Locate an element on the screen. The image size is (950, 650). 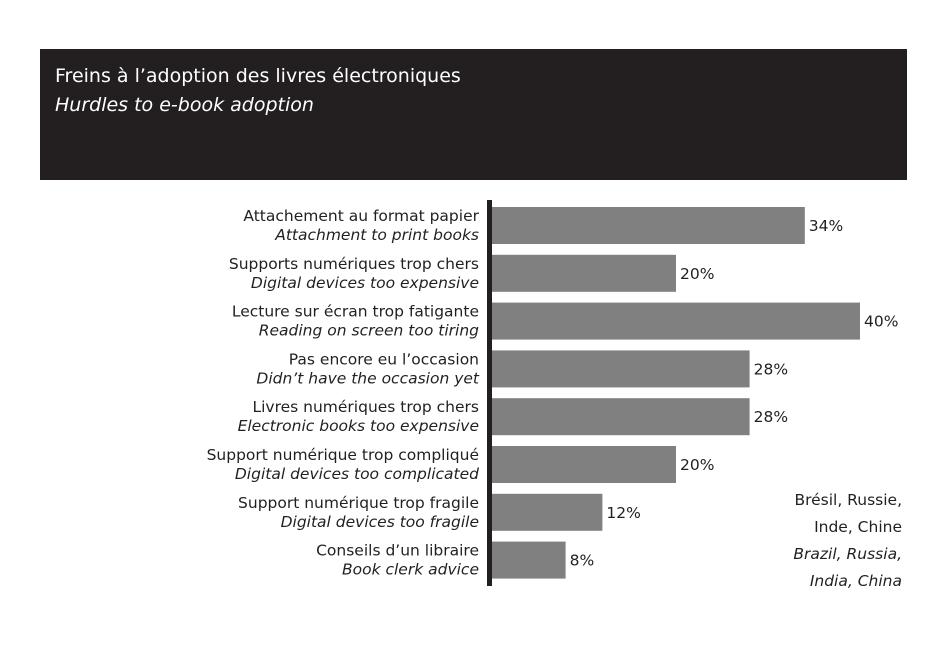
value-label-8: 8% is located at coordinates (582, 561).